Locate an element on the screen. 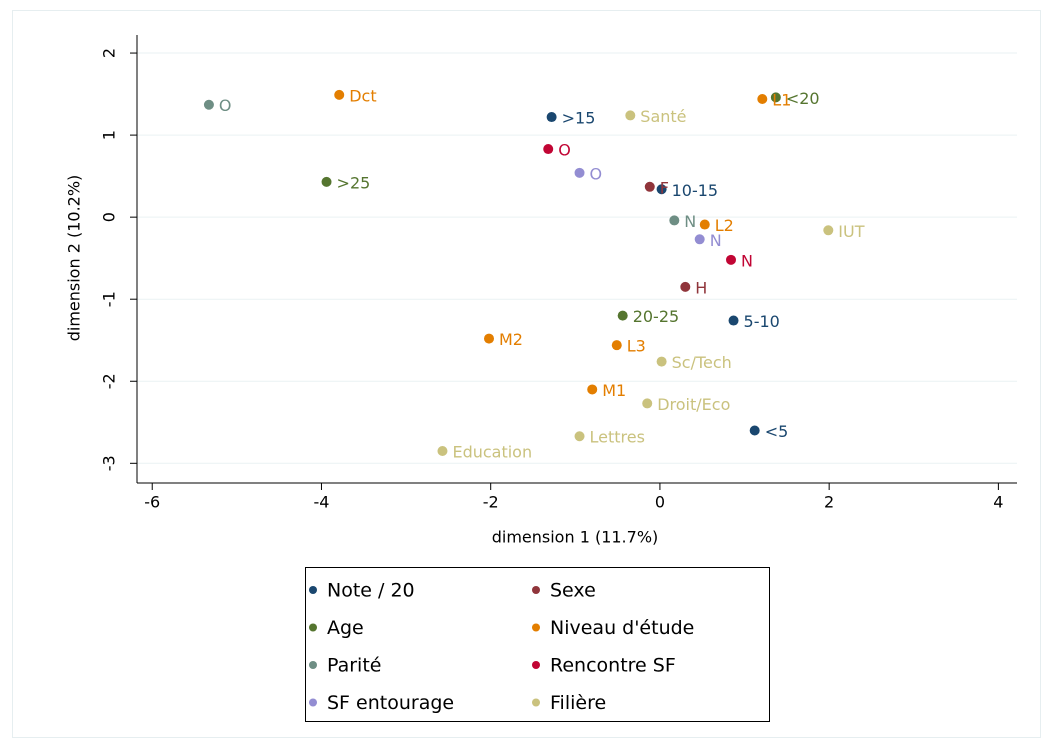  y-tick-label: -3 is located at coordinates (109, 463).